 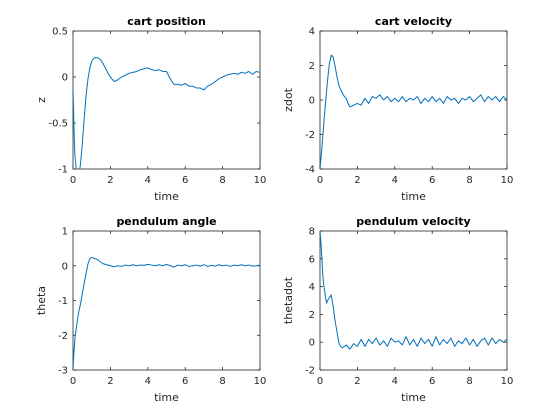 What do you see at coordinates (60, 32) in the screenshot?
I see `cart-position-ytick-label: 0.5` at bounding box center [60, 32].